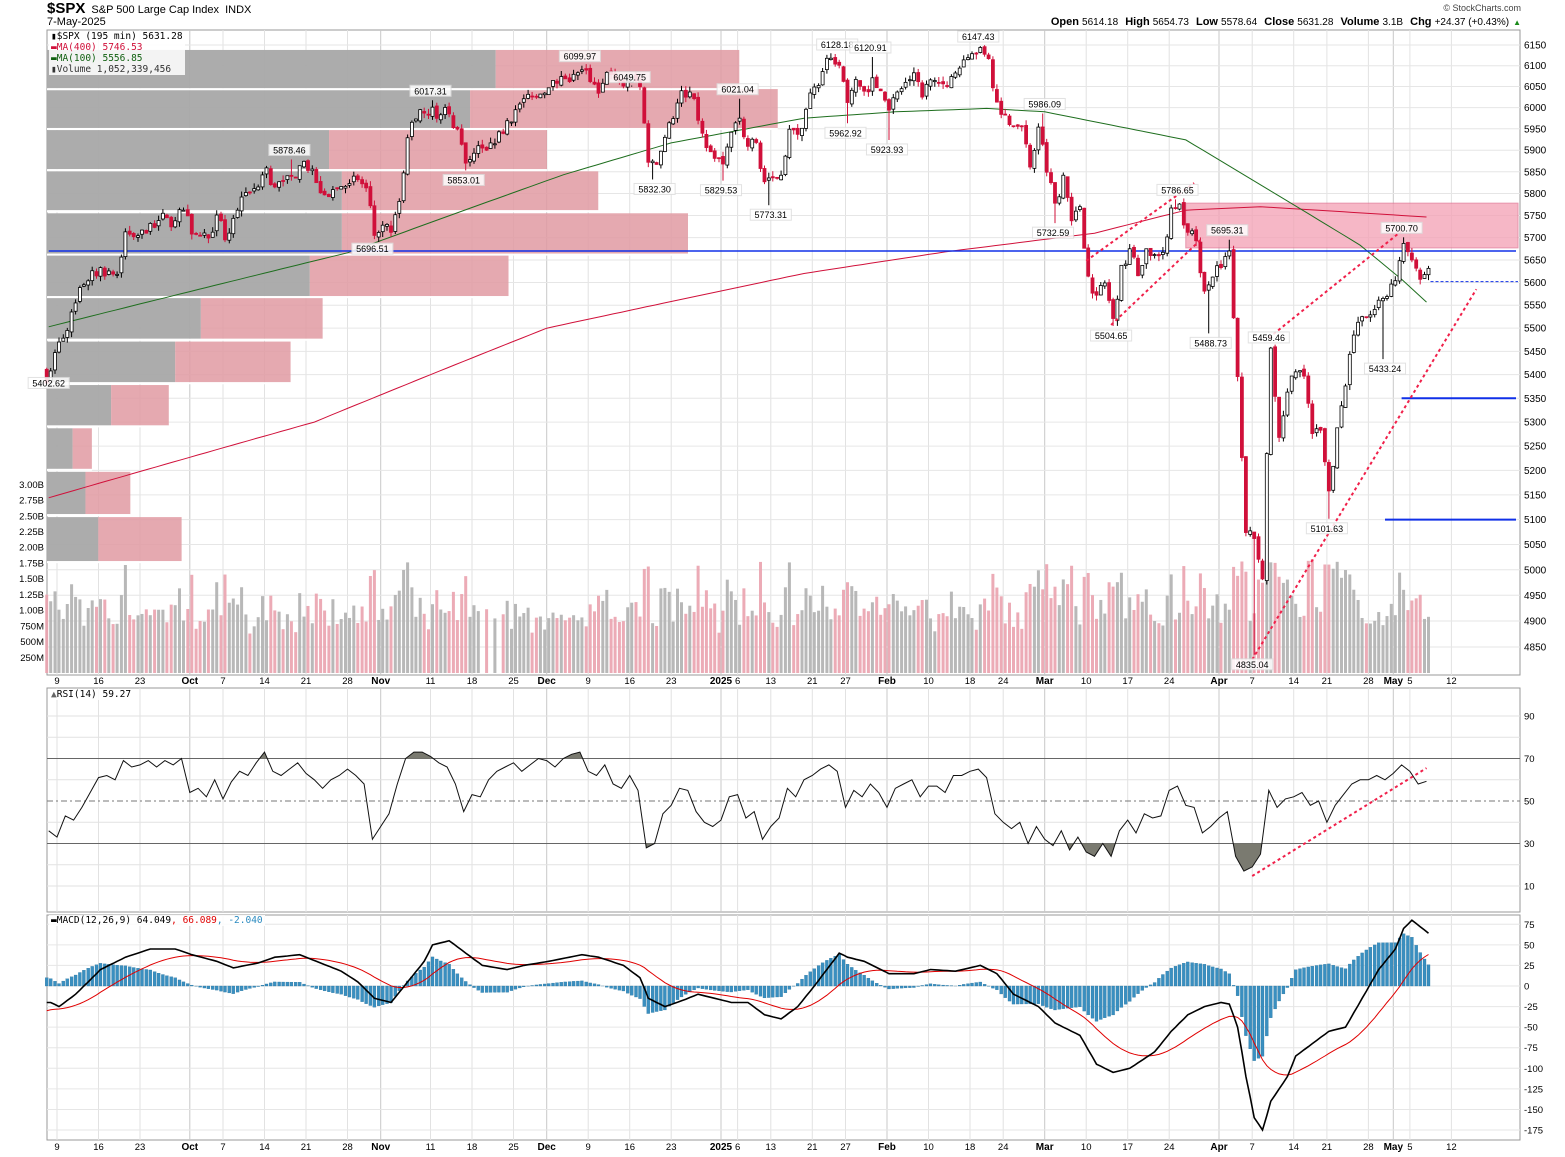 This screenshot has height=1157, width=1565. Describe the element at coordinates (737, 90) in the screenshot. I see `price-label: 6021.04` at that location.